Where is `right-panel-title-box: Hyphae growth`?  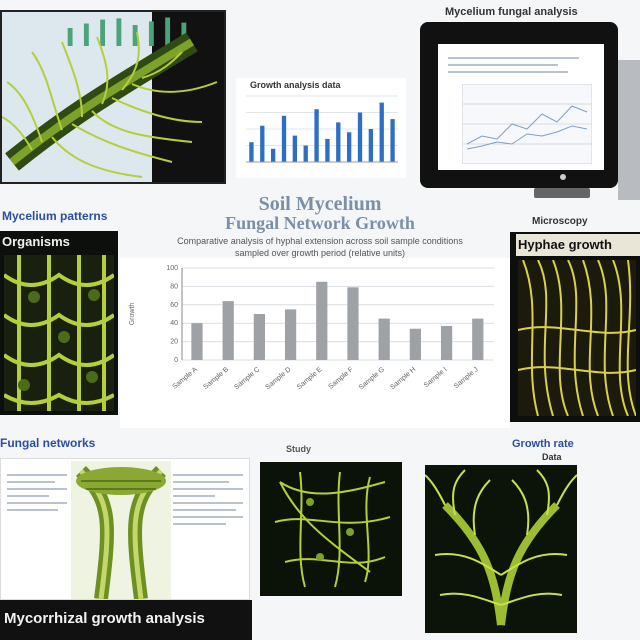 right-panel-title-box: Hyphae growth is located at coordinates (578, 245).